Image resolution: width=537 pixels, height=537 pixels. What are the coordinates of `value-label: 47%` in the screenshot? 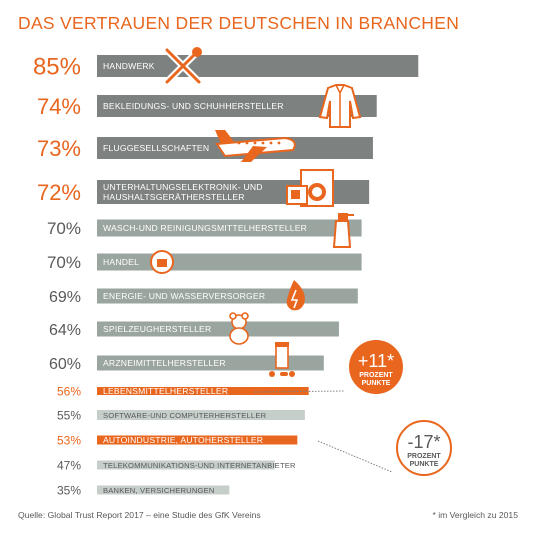 It's located at (69, 465).